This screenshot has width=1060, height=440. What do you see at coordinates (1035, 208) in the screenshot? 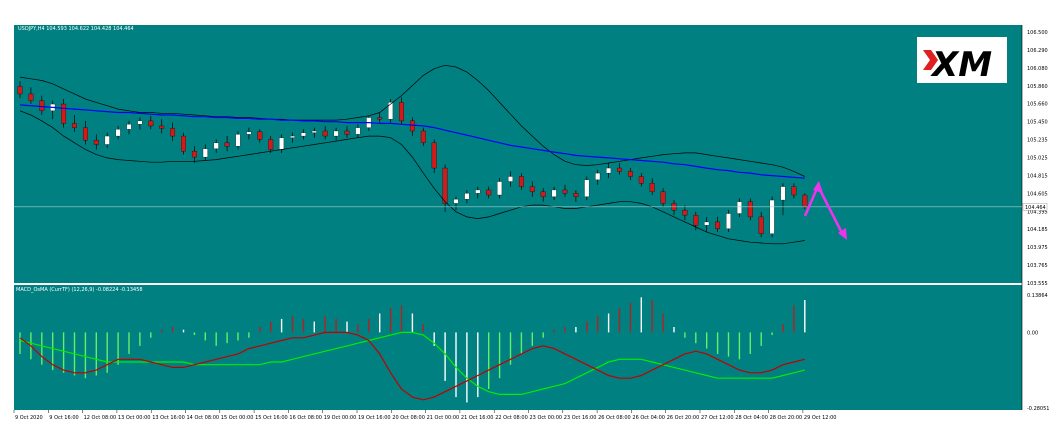
I see `current-price-label: 104.464` at bounding box center [1035, 208].